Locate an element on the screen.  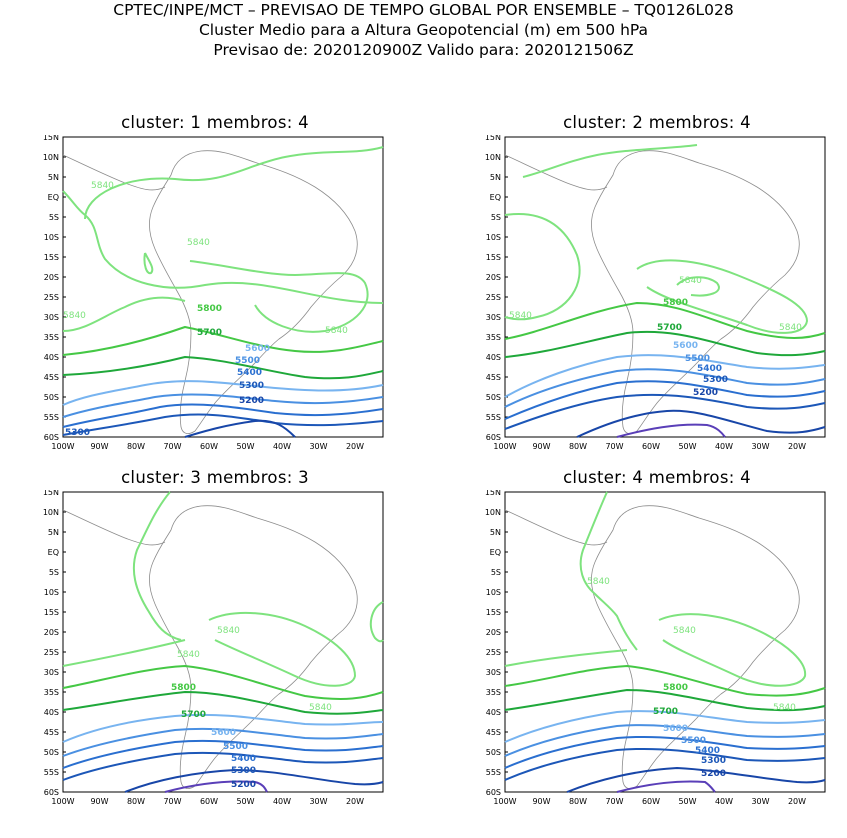
contour-5840-inner is located at coordinates (698, 286).